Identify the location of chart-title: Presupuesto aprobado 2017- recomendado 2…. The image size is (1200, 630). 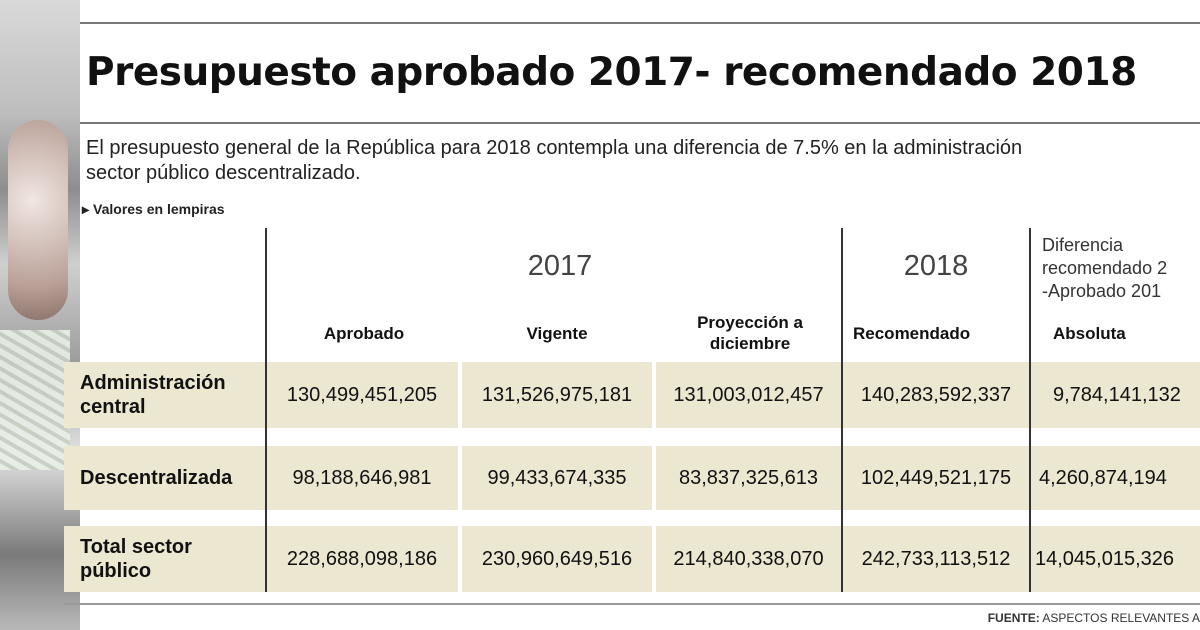
(611, 72).